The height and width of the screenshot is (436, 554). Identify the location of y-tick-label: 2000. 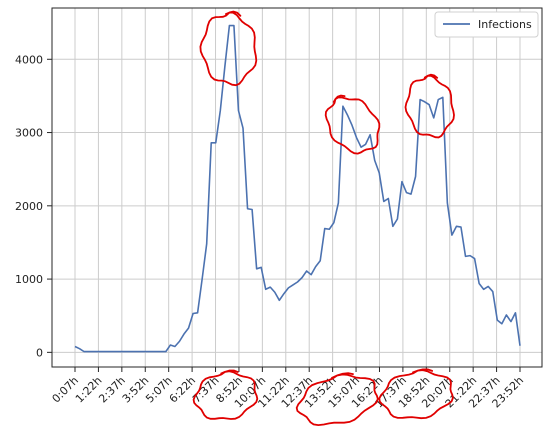
(29, 206).